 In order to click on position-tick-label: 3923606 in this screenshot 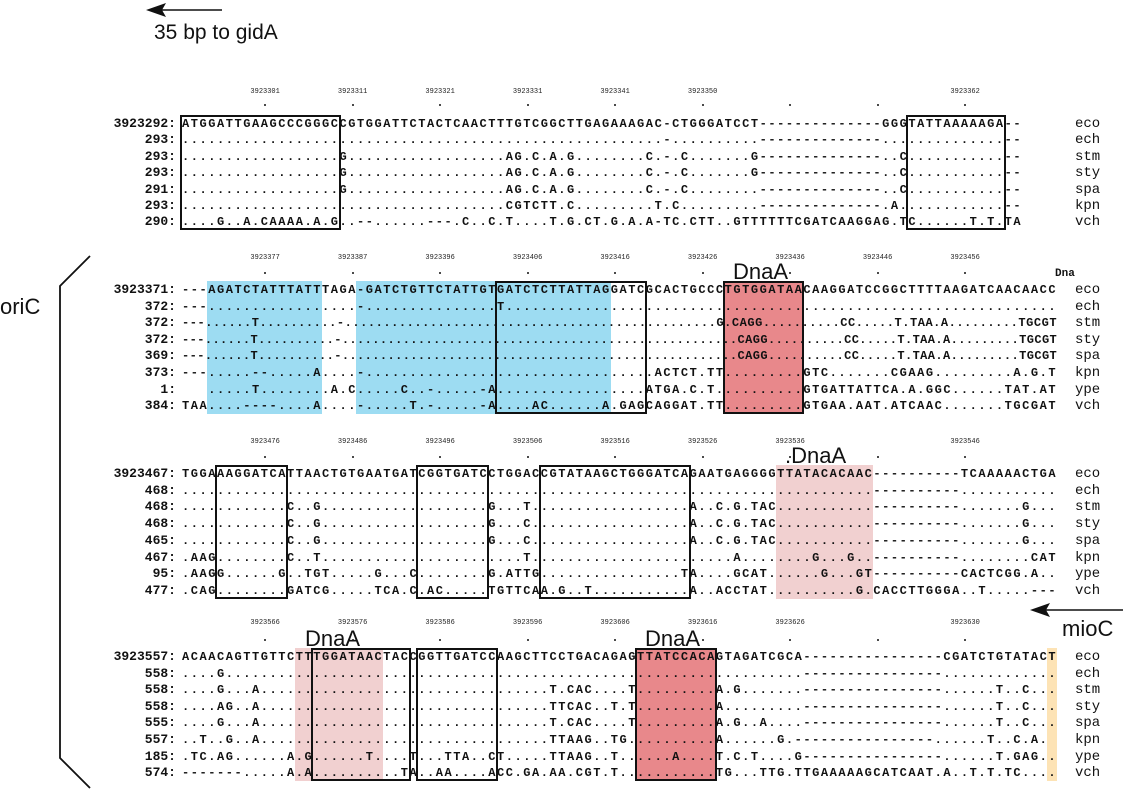, I will do `click(615, 623)`.